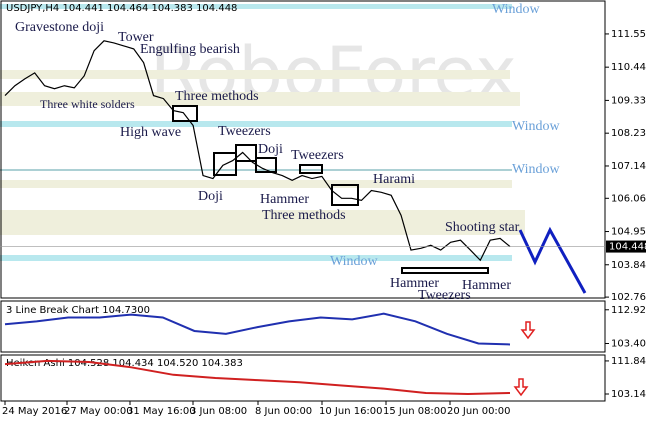 This screenshot has height=425, width=646. Describe the element at coordinates (394, 179) in the screenshot. I see `annotation: Harami` at that location.